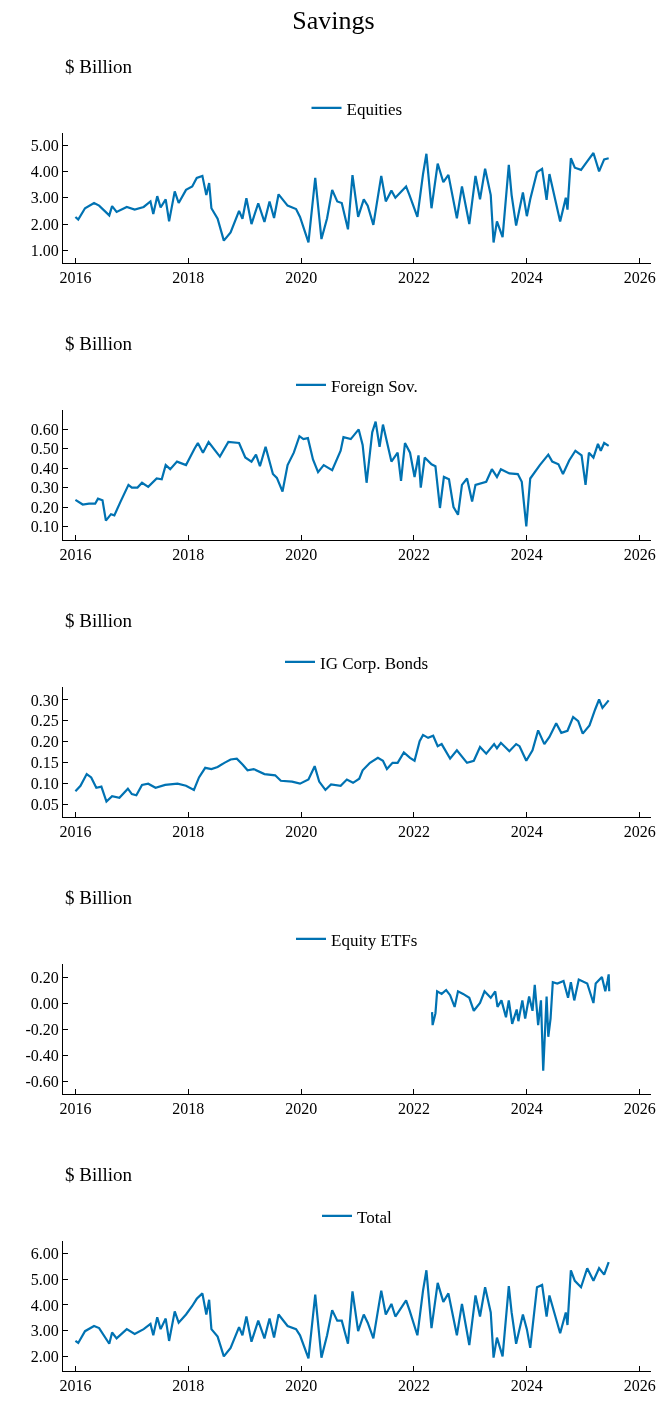 This screenshot has height=1405, width=667. What do you see at coordinates (374, 386) in the screenshot?
I see `legend-label: Foreign Sov.` at bounding box center [374, 386].